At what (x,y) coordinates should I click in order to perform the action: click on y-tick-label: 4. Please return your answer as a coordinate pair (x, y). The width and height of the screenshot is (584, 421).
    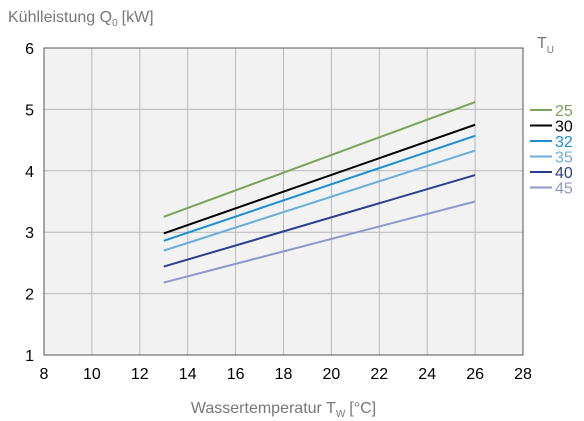
    Looking at the image, I should click on (29, 172).